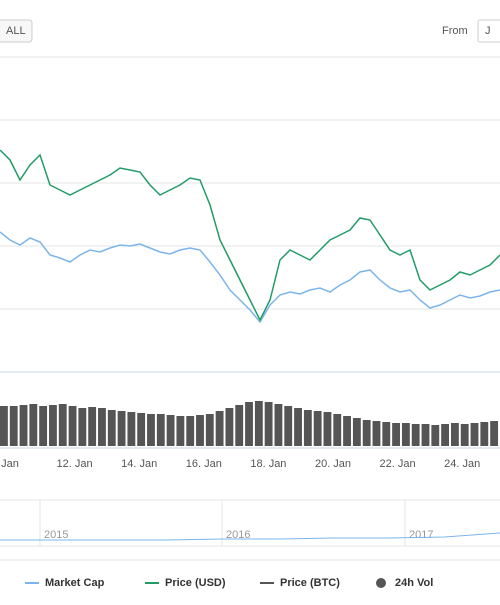 The width and height of the screenshot is (500, 605). What do you see at coordinates (398, 464) in the screenshot?
I see `x-tick-label: 22. Jan` at bounding box center [398, 464].